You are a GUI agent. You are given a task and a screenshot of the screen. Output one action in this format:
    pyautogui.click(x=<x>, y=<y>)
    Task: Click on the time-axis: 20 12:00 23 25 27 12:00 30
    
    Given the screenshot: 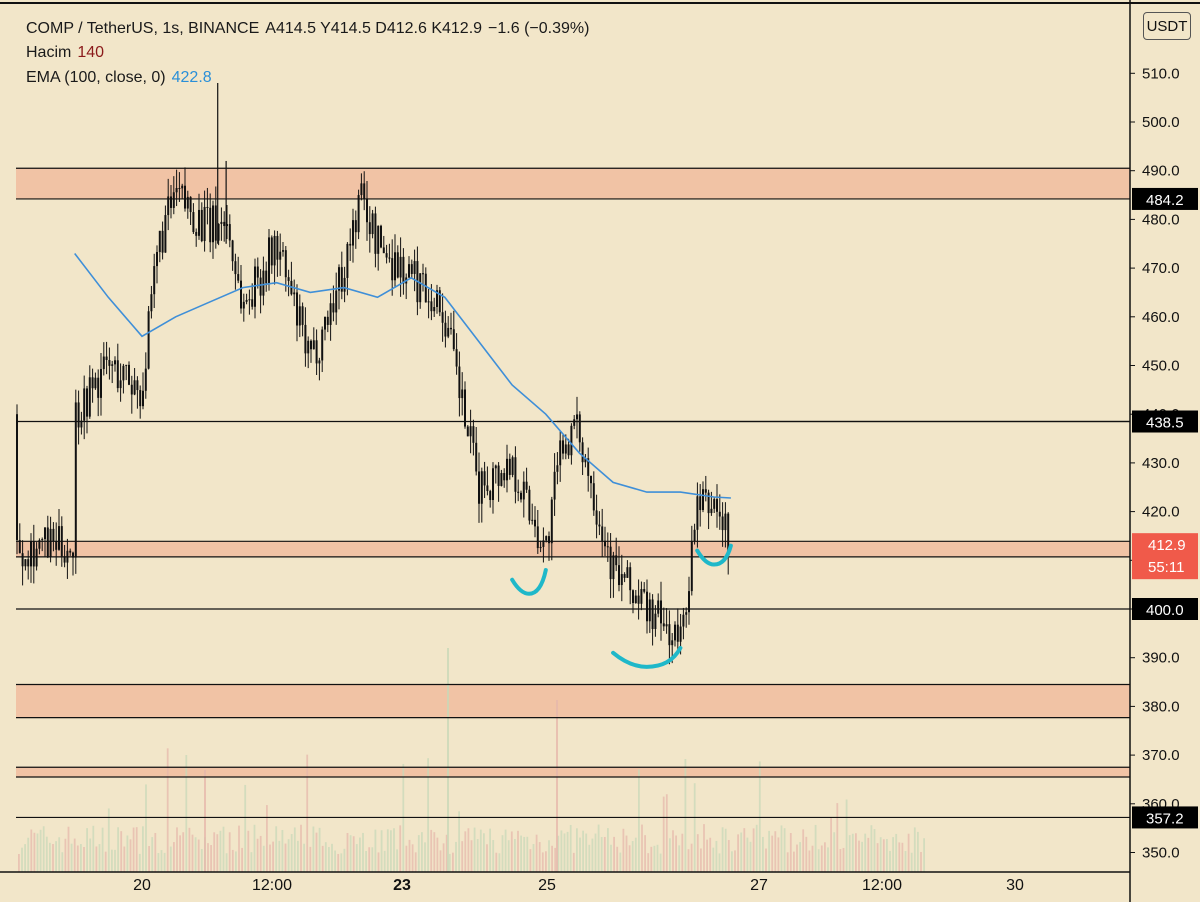 What is the action you would take?
    pyautogui.click(x=578, y=885)
    